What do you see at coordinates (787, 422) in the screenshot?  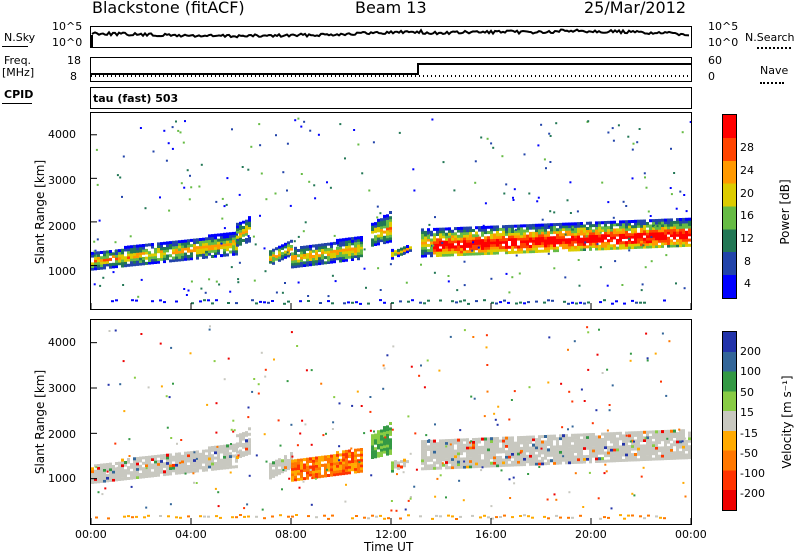 I see `velocity-cbar-label: Velocity [m s⁻¹]` at bounding box center [787, 422].